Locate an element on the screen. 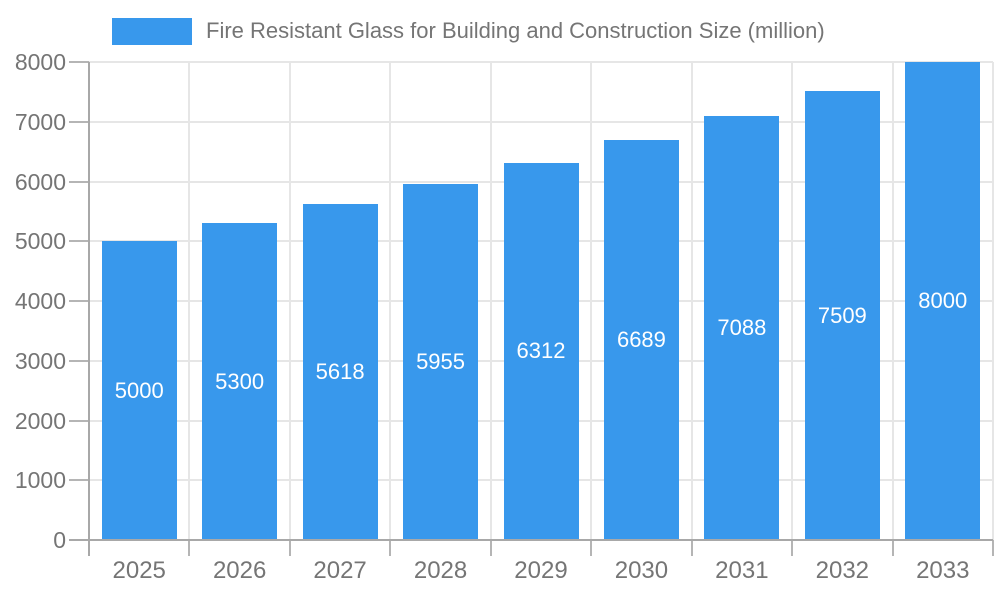  bar: 6689 is located at coordinates (641, 340).